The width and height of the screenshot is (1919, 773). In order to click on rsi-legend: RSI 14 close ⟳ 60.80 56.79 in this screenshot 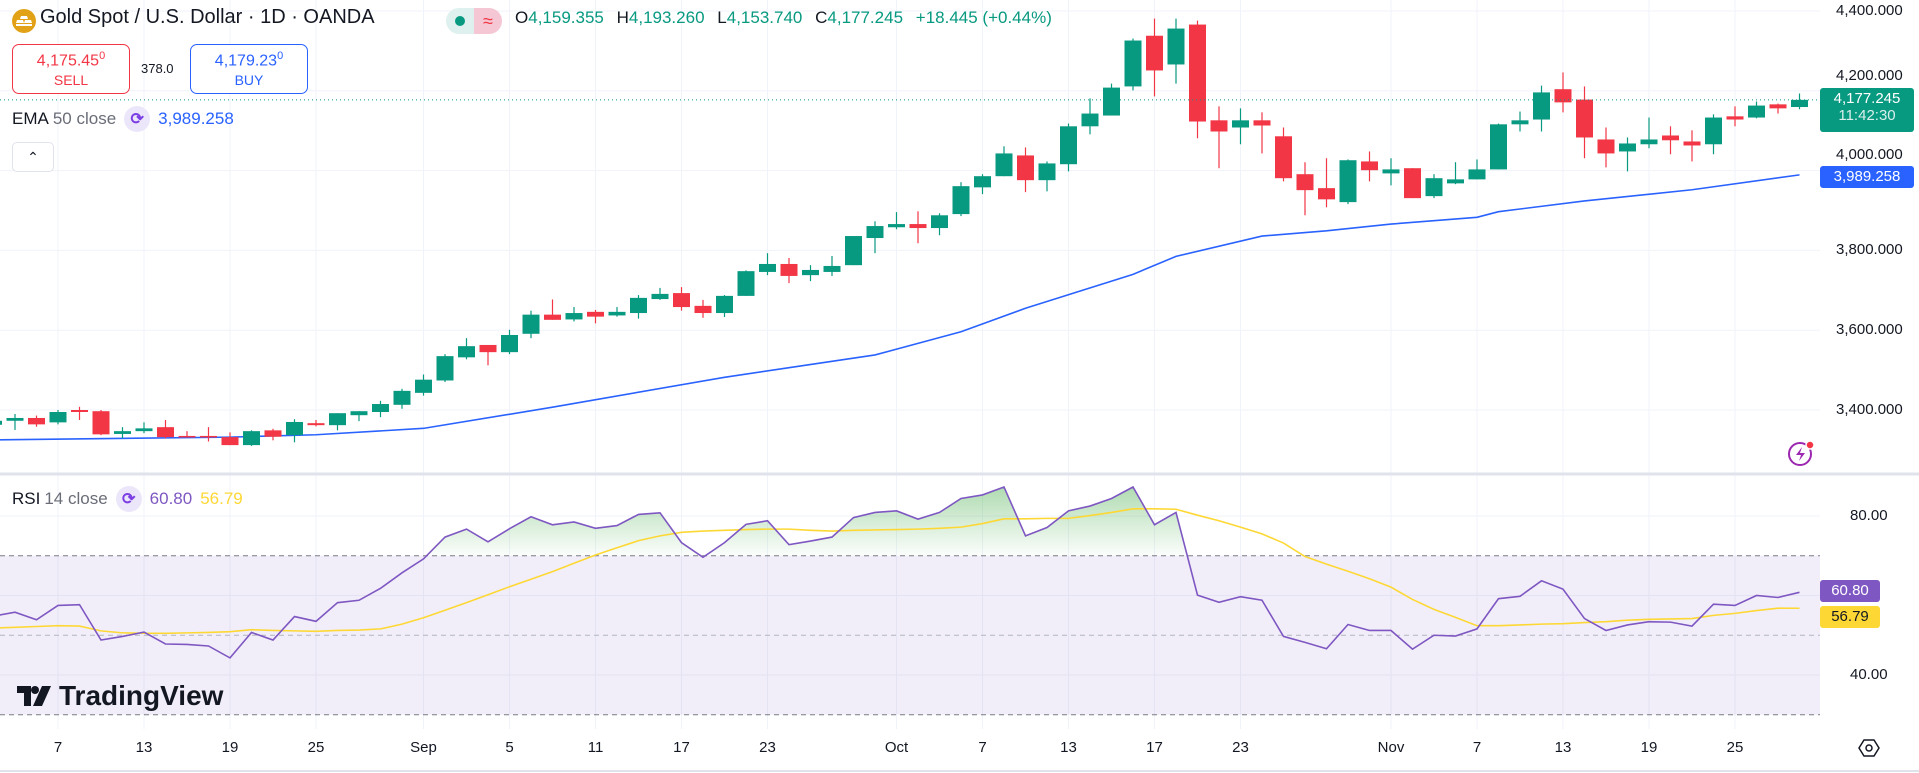, I will do `click(127, 499)`.